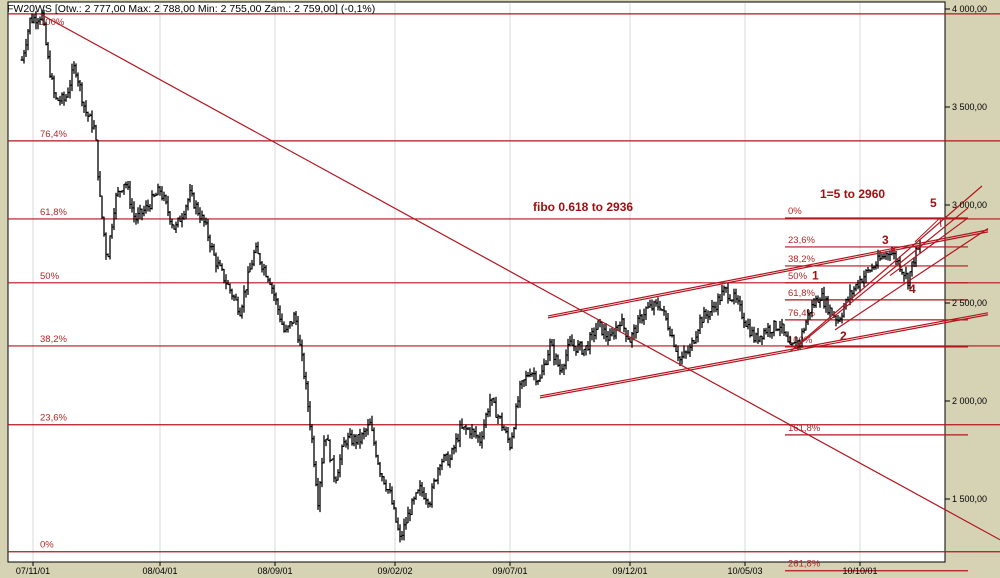 Image resolution: width=1000 pixels, height=578 pixels. I want to click on y-tick-label: 2 500,00, so click(969, 303).